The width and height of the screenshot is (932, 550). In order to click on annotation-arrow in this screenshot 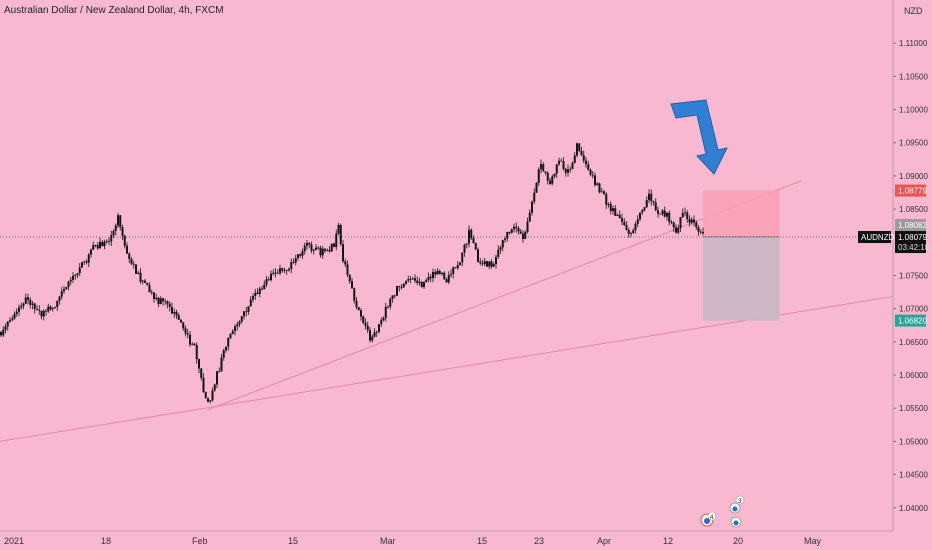, I will do `click(699, 137)`.